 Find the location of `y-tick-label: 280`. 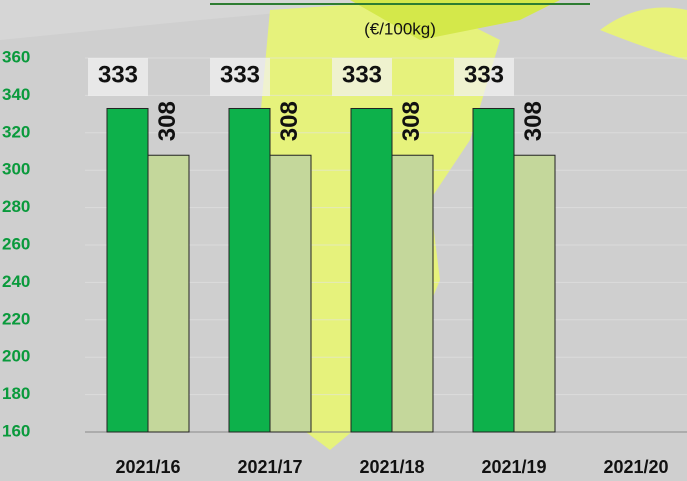

y-tick-label: 280 is located at coordinates (16, 206).